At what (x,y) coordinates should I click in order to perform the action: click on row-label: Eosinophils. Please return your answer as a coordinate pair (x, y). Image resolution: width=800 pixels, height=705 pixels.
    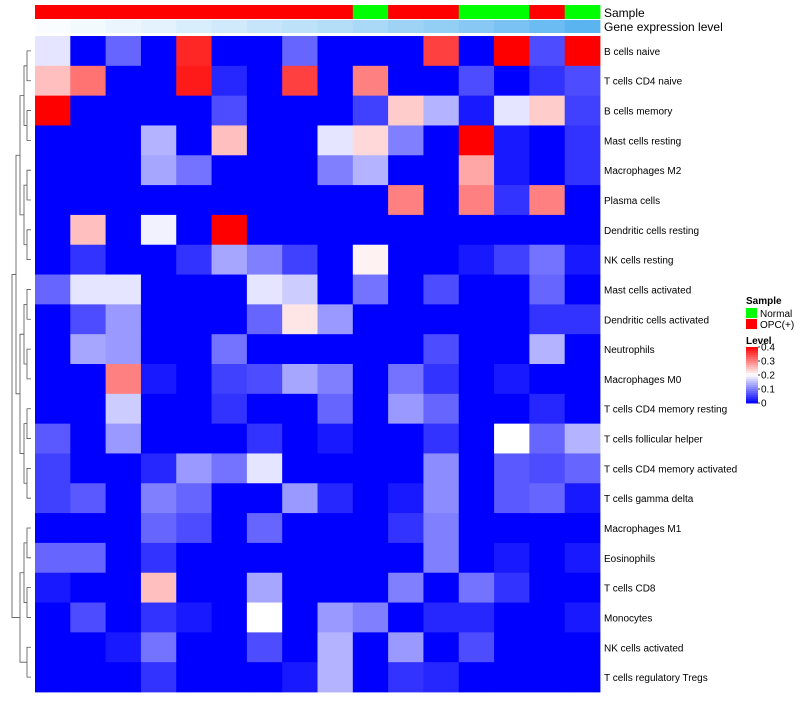
    Looking at the image, I should click on (629, 559).